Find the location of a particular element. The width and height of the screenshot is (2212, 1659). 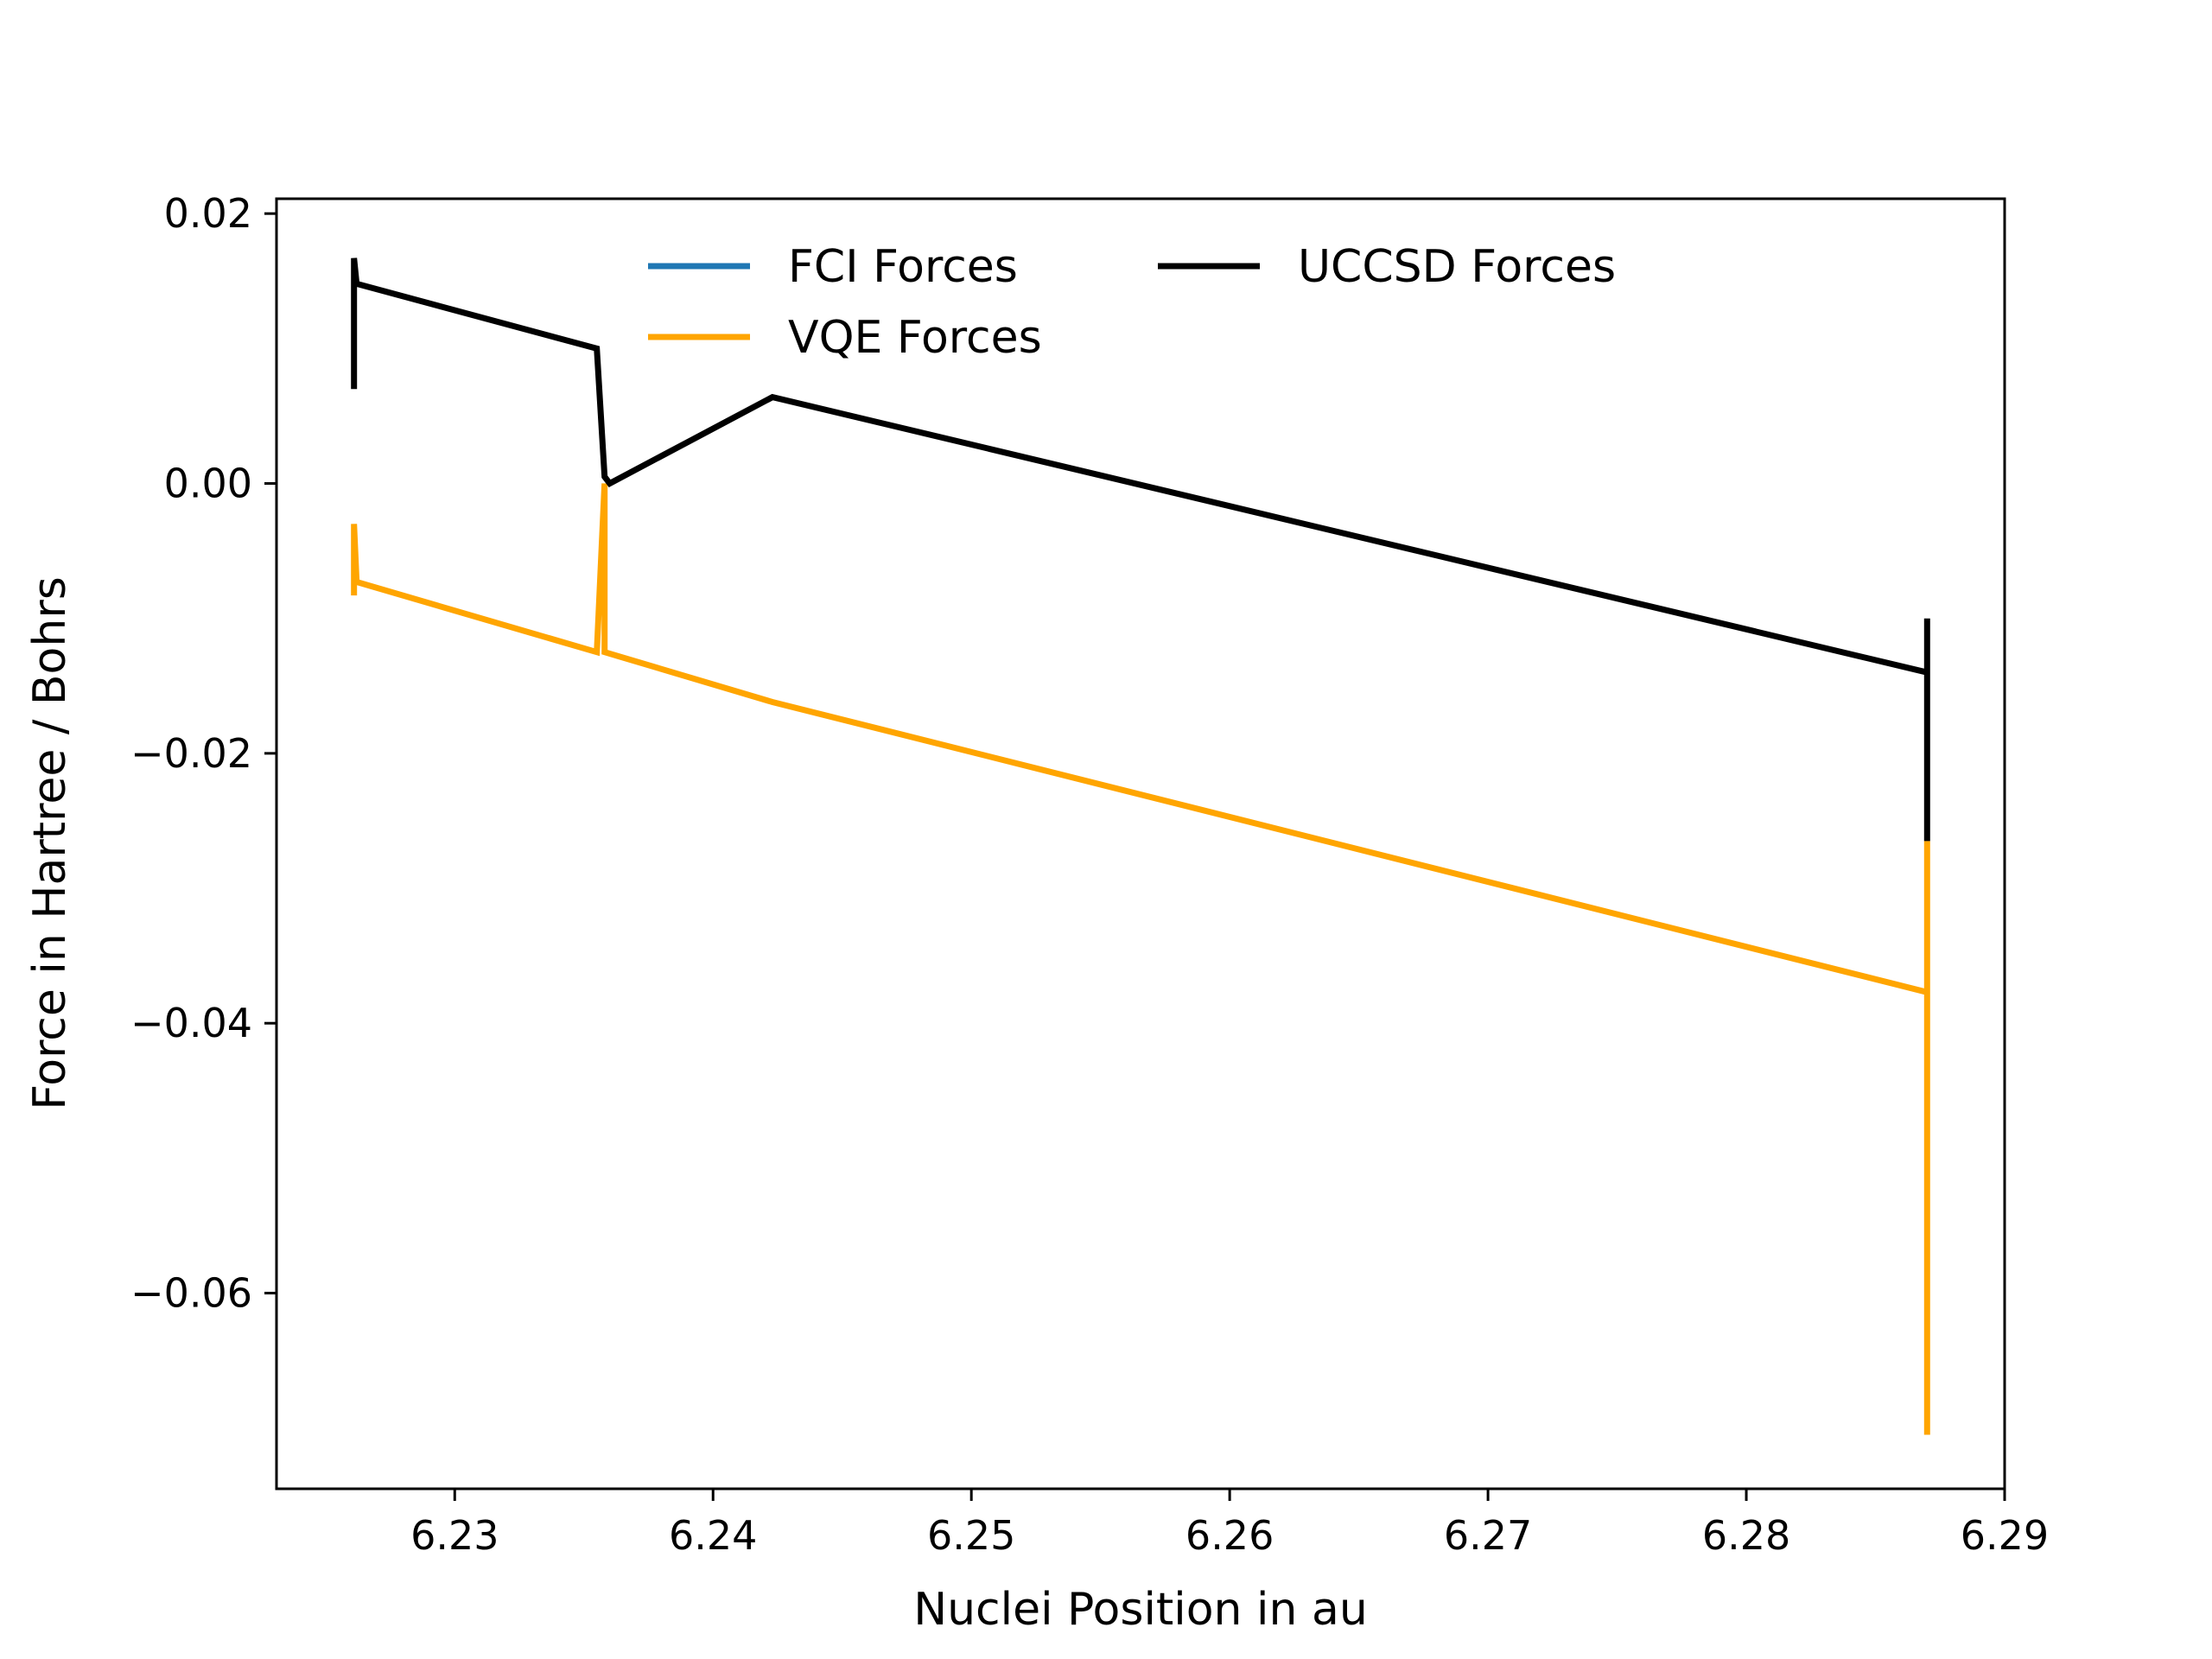

legend-label-vqe-forces: VQE Forces is located at coordinates (915, 338).